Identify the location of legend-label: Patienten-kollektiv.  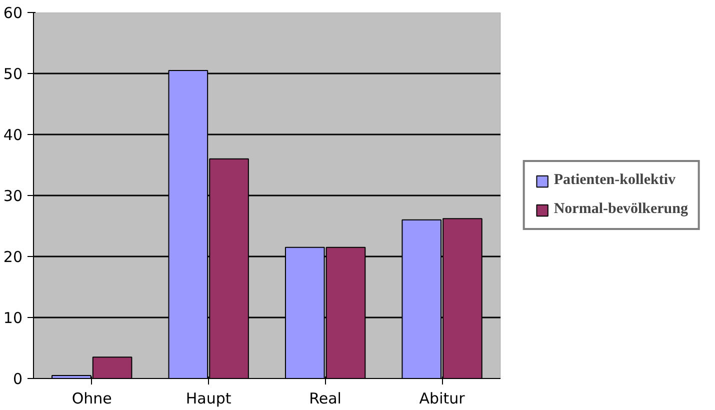
(615, 180).